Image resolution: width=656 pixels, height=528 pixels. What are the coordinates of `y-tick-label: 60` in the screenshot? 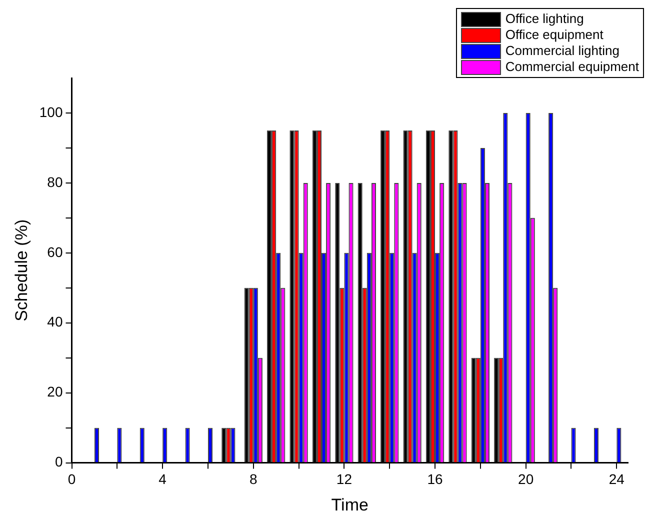 It's located at (55, 252).